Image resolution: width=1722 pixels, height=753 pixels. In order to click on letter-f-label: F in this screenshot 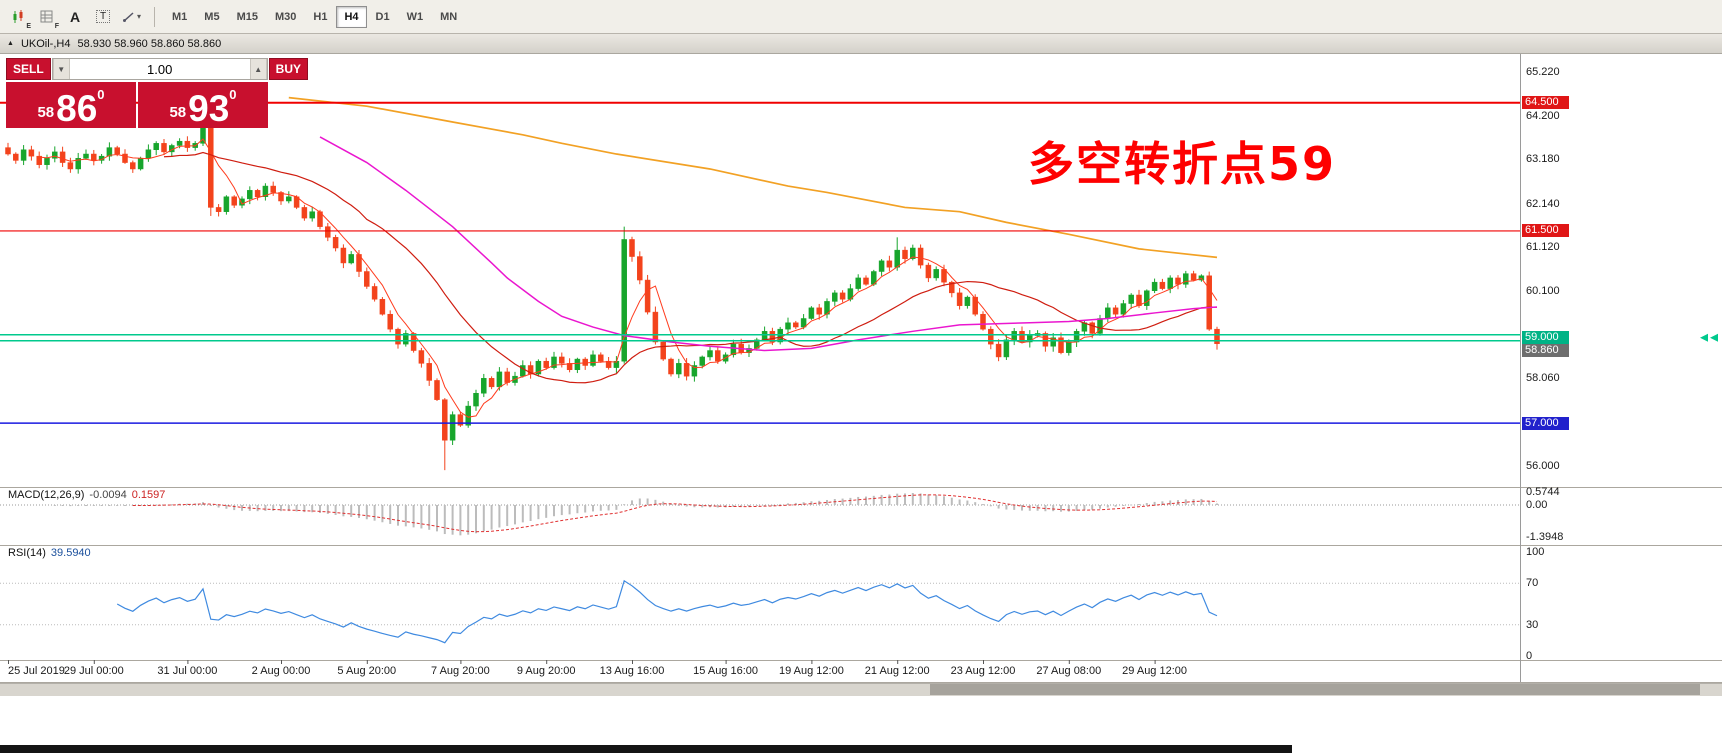, I will do `click(56, 26)`.